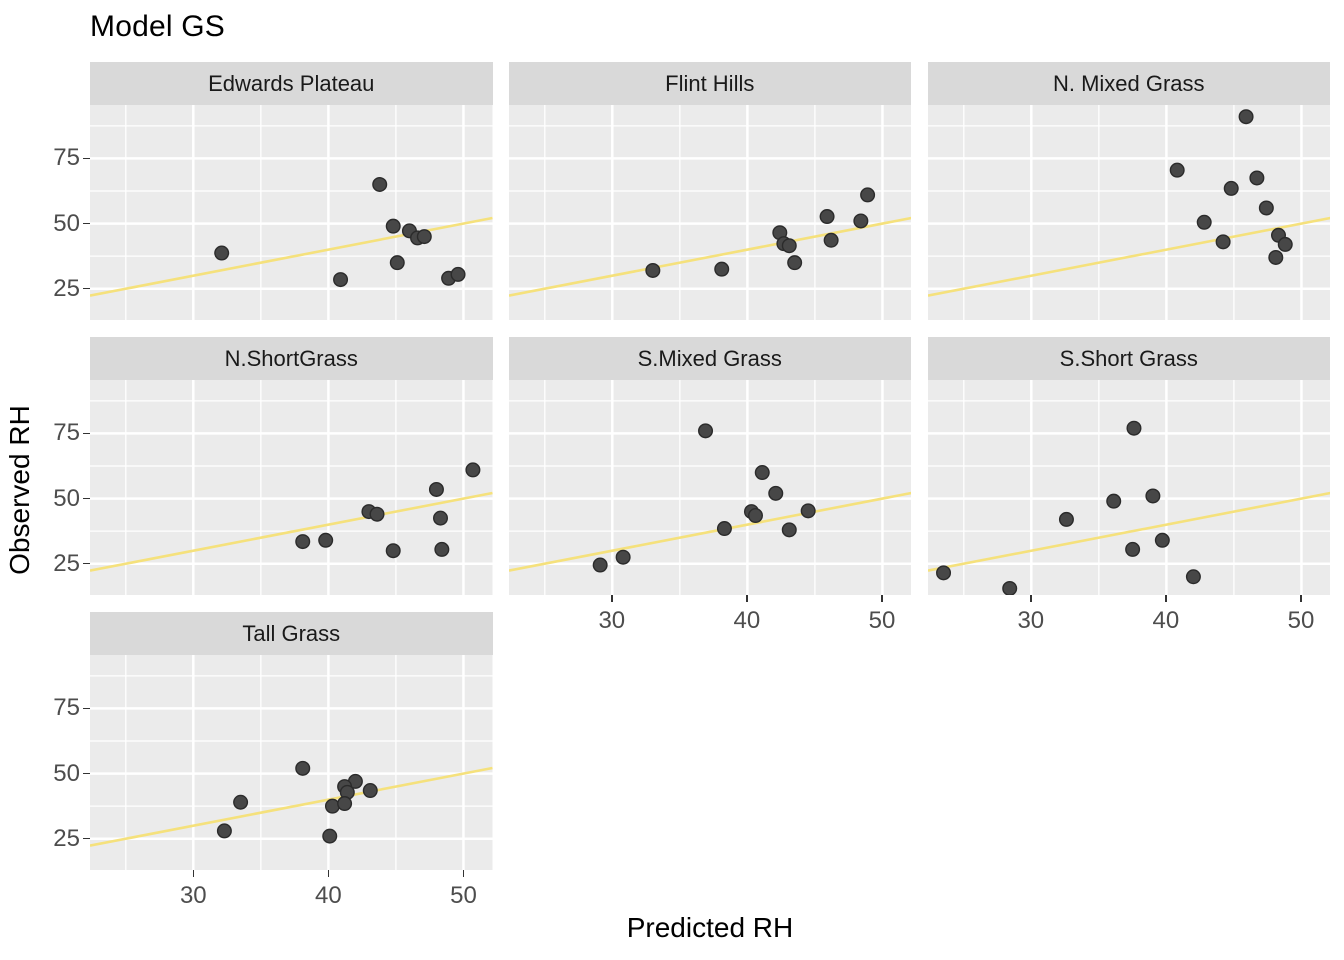 The width and height of the screenshot is (1344, 960). What do you see at coordinates (1128, 83) in the screenshot?
I see `facet-label: N. Mixed Grass` at bounding box center [1128, 83].